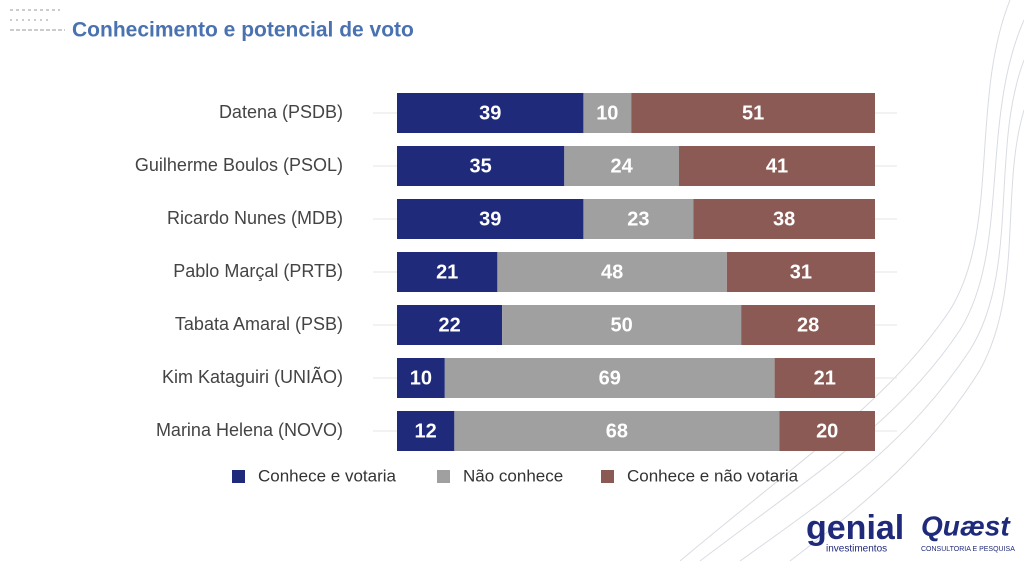  What do you see at coordinates (856, 549) in the screenshot?
I see `logo-text: investimentos` at bounding box center [856, 549].